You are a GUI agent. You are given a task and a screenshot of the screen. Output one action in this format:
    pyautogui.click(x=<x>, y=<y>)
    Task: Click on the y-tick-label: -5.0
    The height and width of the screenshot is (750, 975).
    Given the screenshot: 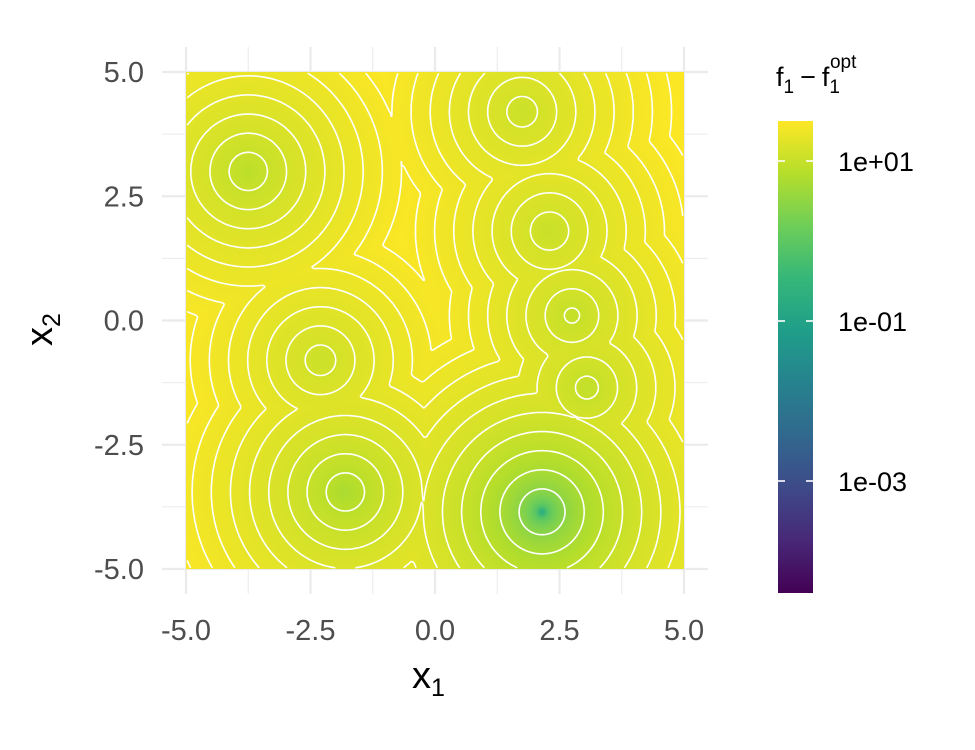 What is the action you would take?
    pyautogui.click(x=119, y=570)
    